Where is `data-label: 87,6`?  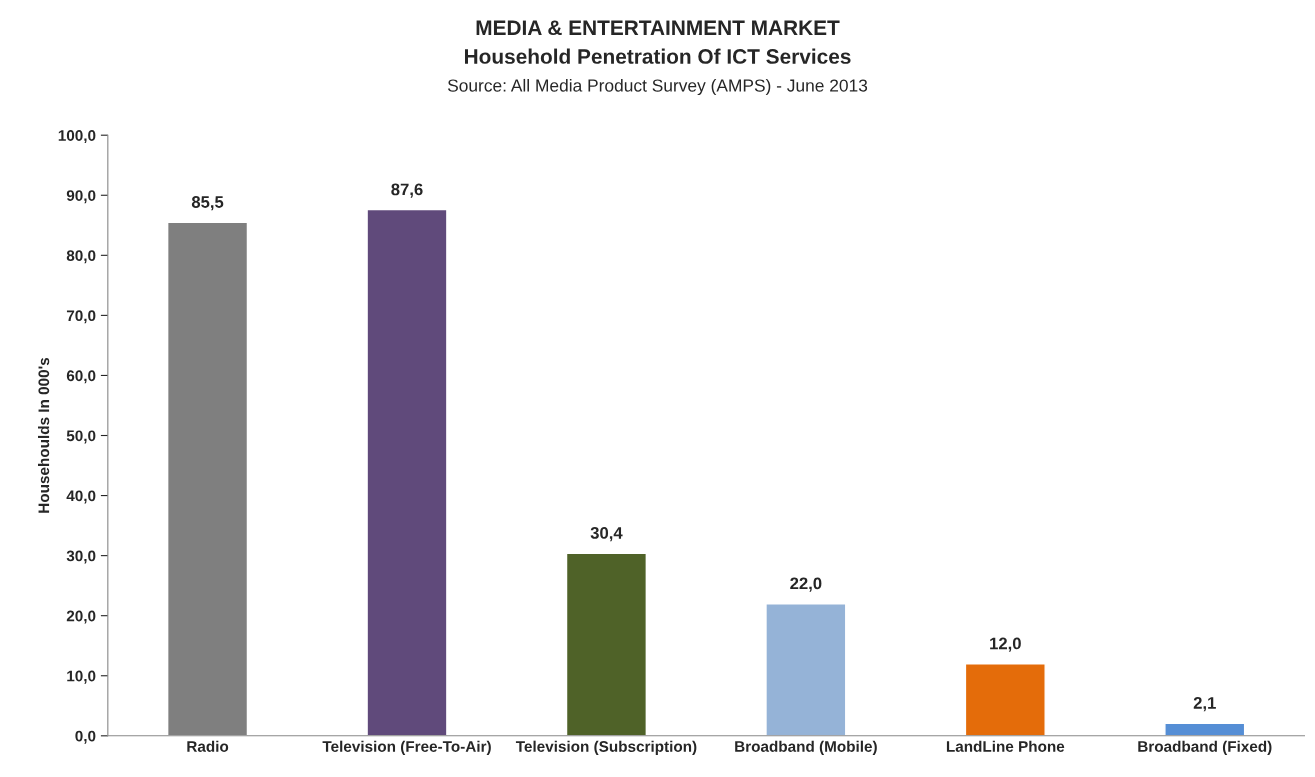 data-label: 87,6 is located at coordinates (407, 190).